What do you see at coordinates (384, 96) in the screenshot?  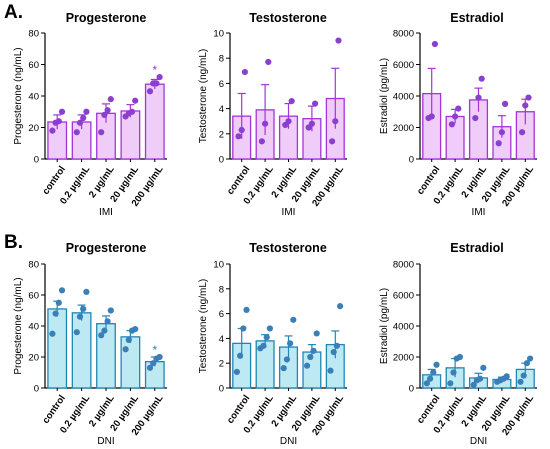 I see `y-axis-label: Estradiol (pg/mL)` at bounding box center [384, 96].